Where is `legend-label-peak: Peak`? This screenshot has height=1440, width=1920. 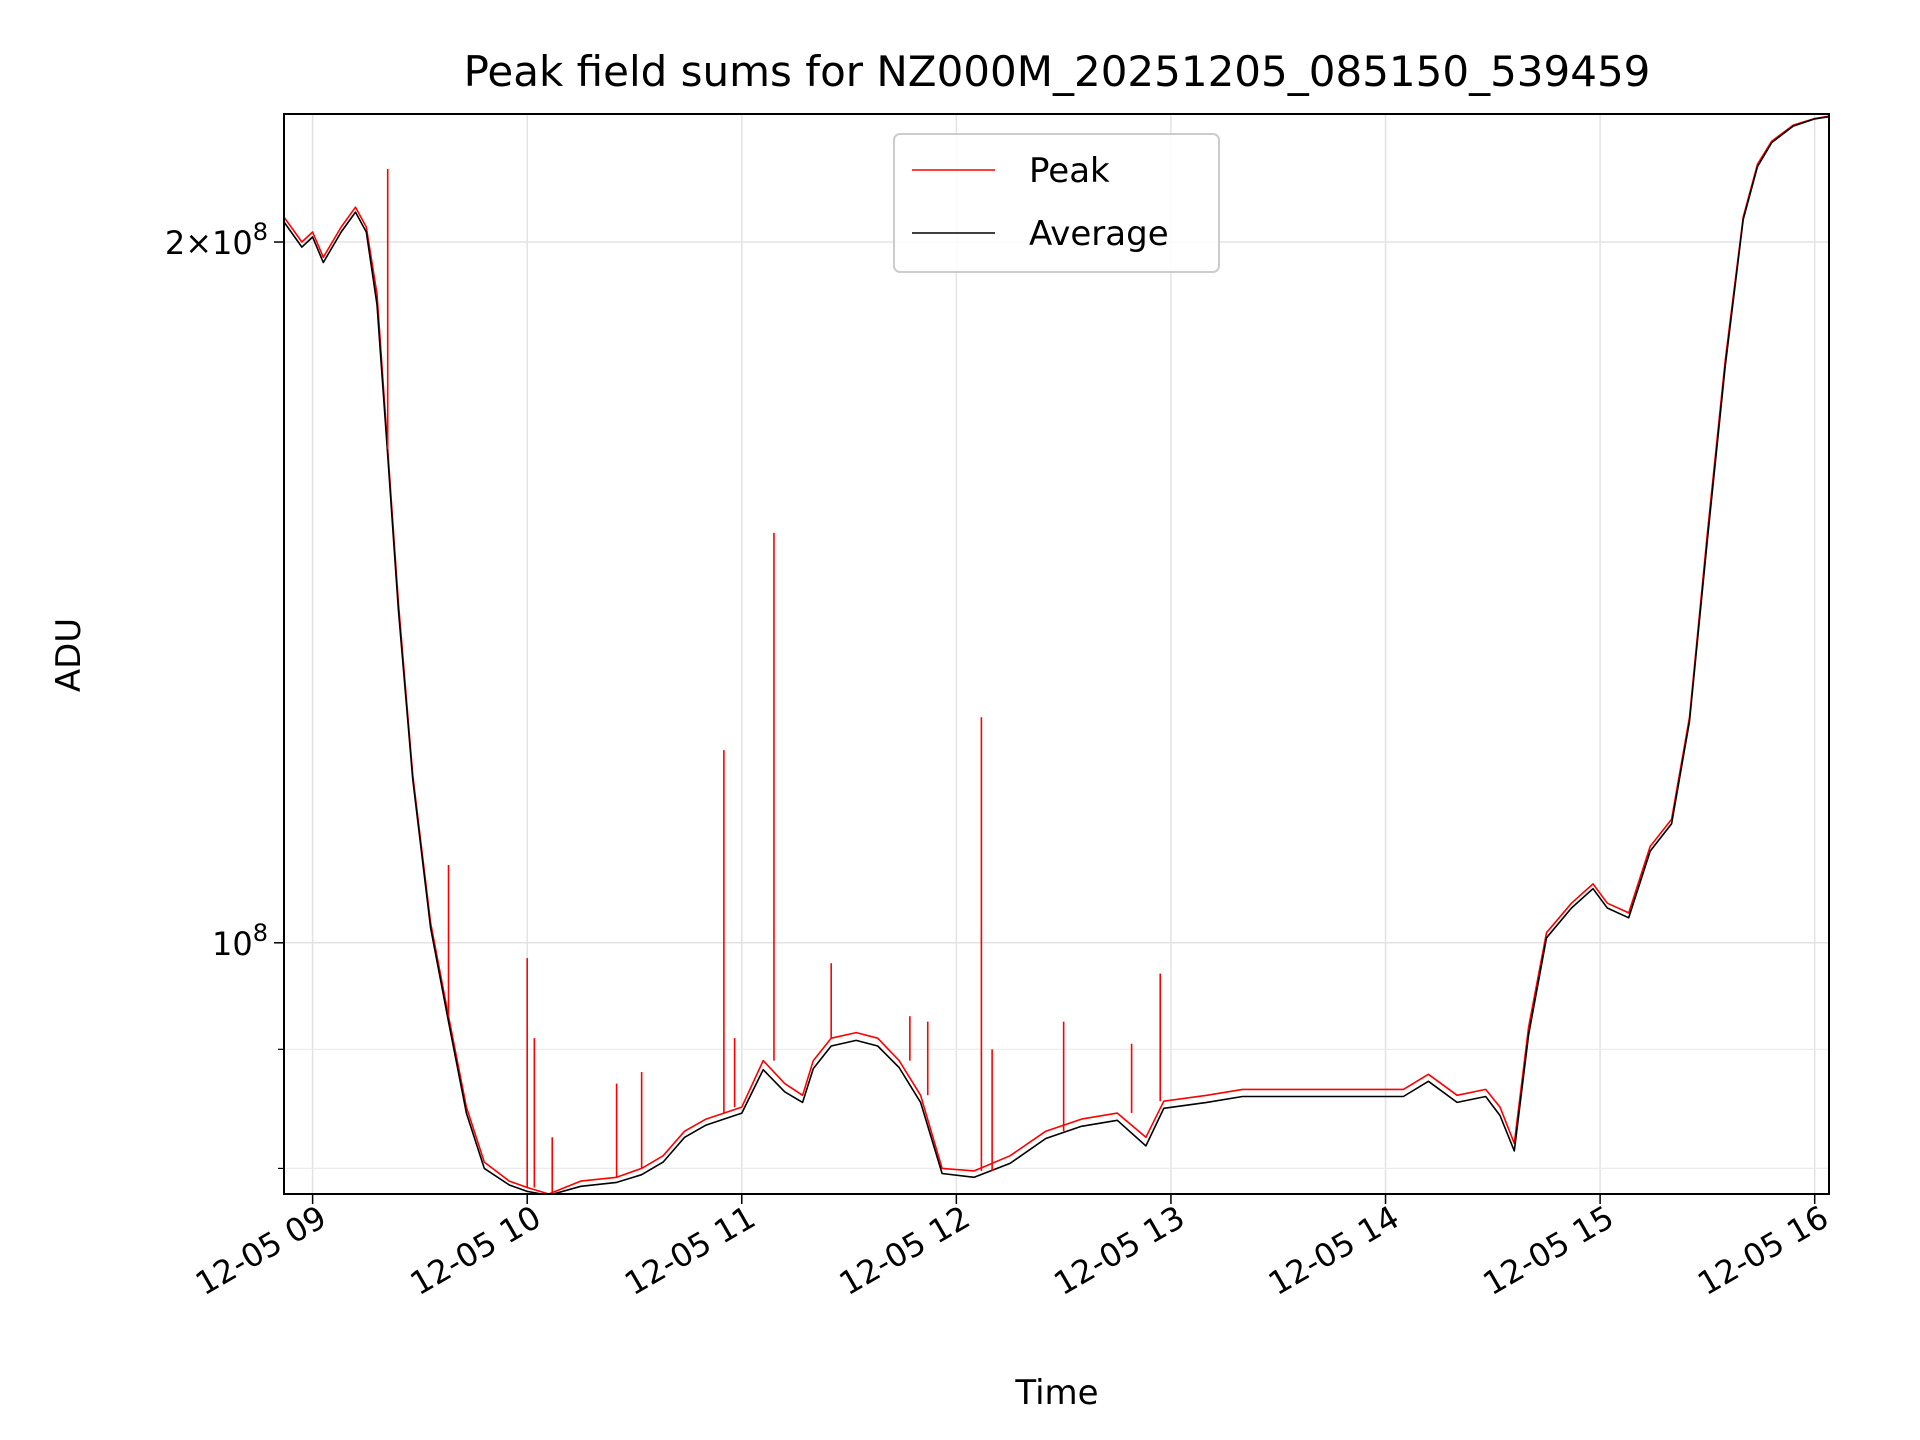 legend-label-peak: Peak is located at coordinates (1069, 171).